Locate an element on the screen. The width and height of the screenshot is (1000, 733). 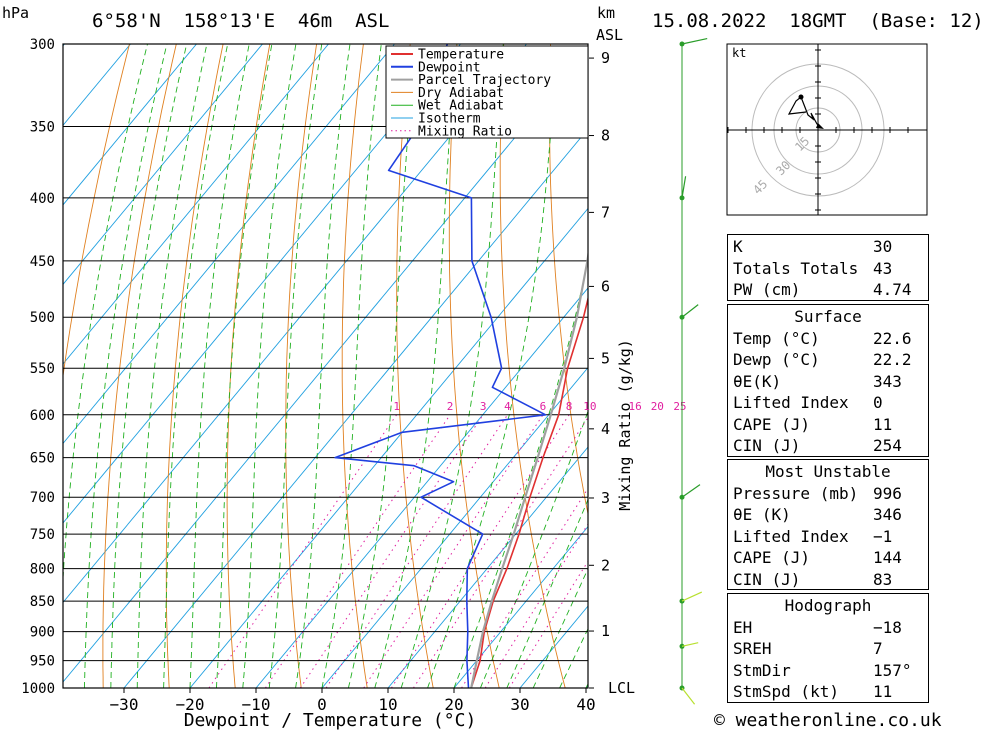
temperature-tick-label: 30 is located at coordinates (519, 704).